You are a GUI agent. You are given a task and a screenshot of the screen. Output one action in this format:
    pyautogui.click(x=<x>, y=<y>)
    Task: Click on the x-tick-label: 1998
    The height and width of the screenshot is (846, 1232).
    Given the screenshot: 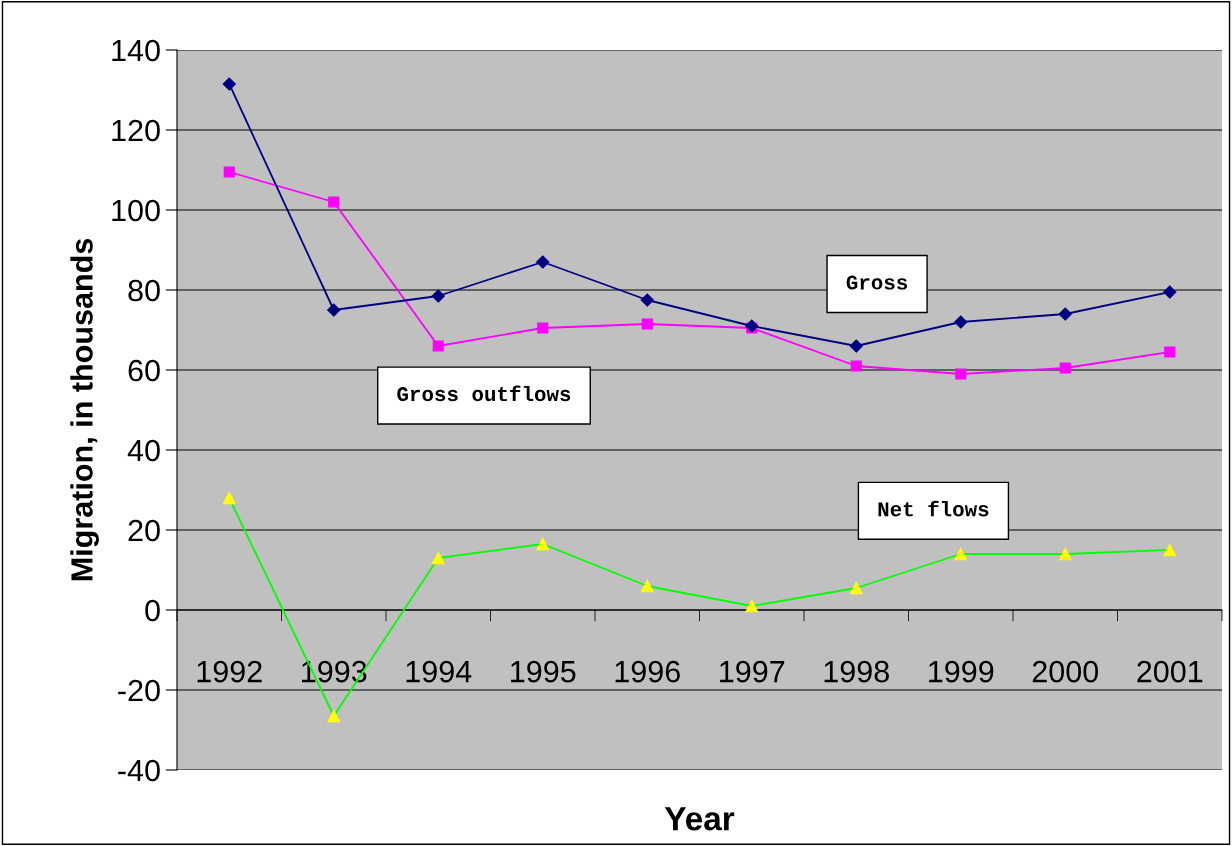 What is the action you would take?
    pyautogui.click(x=856, y=671)
    